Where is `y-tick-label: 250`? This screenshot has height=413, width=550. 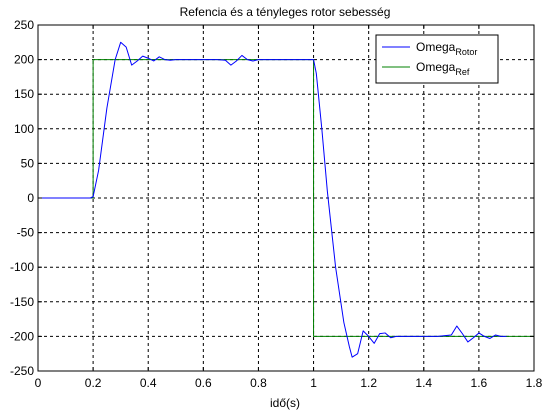 y-tick-label: 250 is located at coordinates (24, 25).